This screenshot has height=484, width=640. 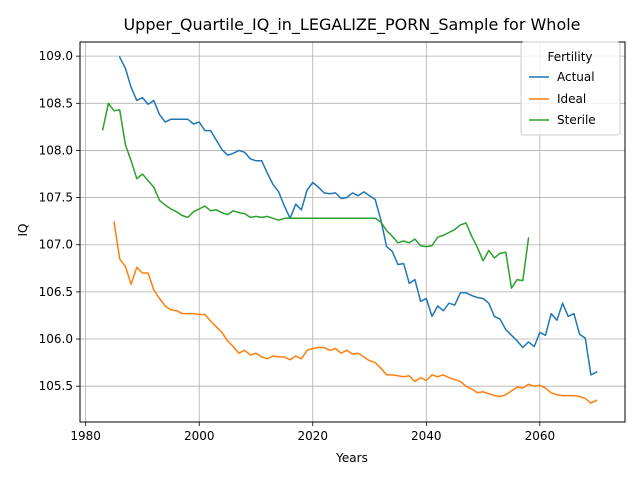 I want to click on legend-entry-actual: Actual, so click(x=562, y=77).